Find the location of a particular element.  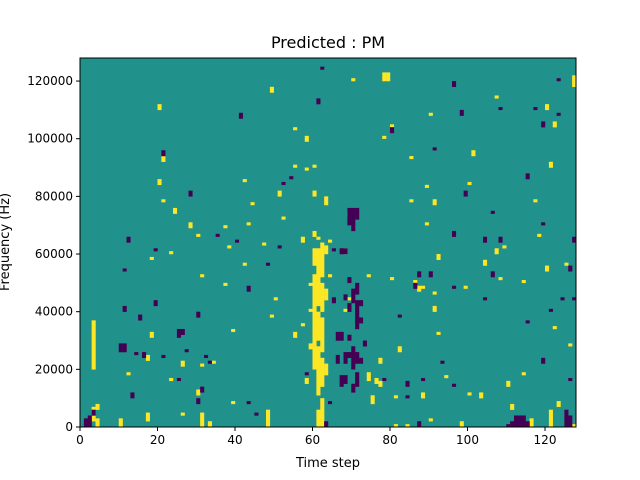

x-axis-label: Time step is located at coordinates (327, 463).